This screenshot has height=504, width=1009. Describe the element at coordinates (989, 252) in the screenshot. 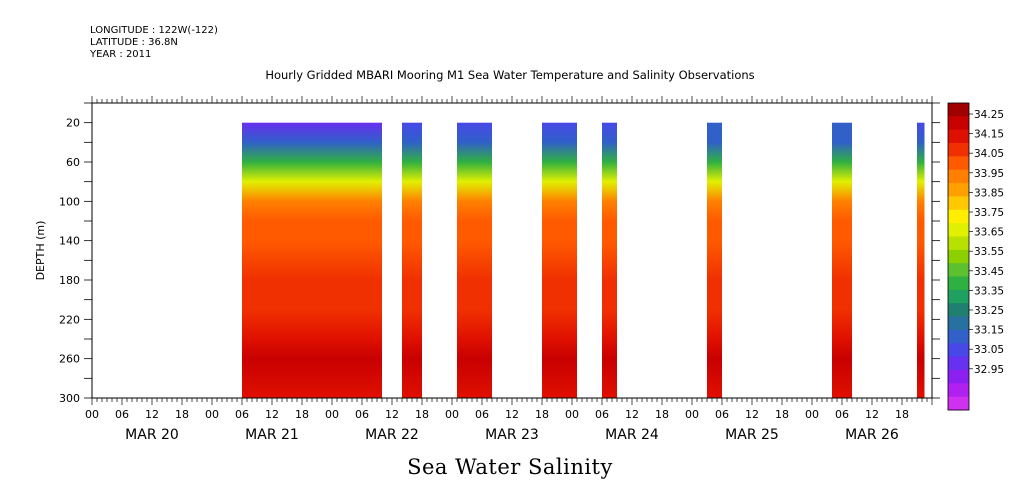

I see `colorbar-label: 33.55` at that location.